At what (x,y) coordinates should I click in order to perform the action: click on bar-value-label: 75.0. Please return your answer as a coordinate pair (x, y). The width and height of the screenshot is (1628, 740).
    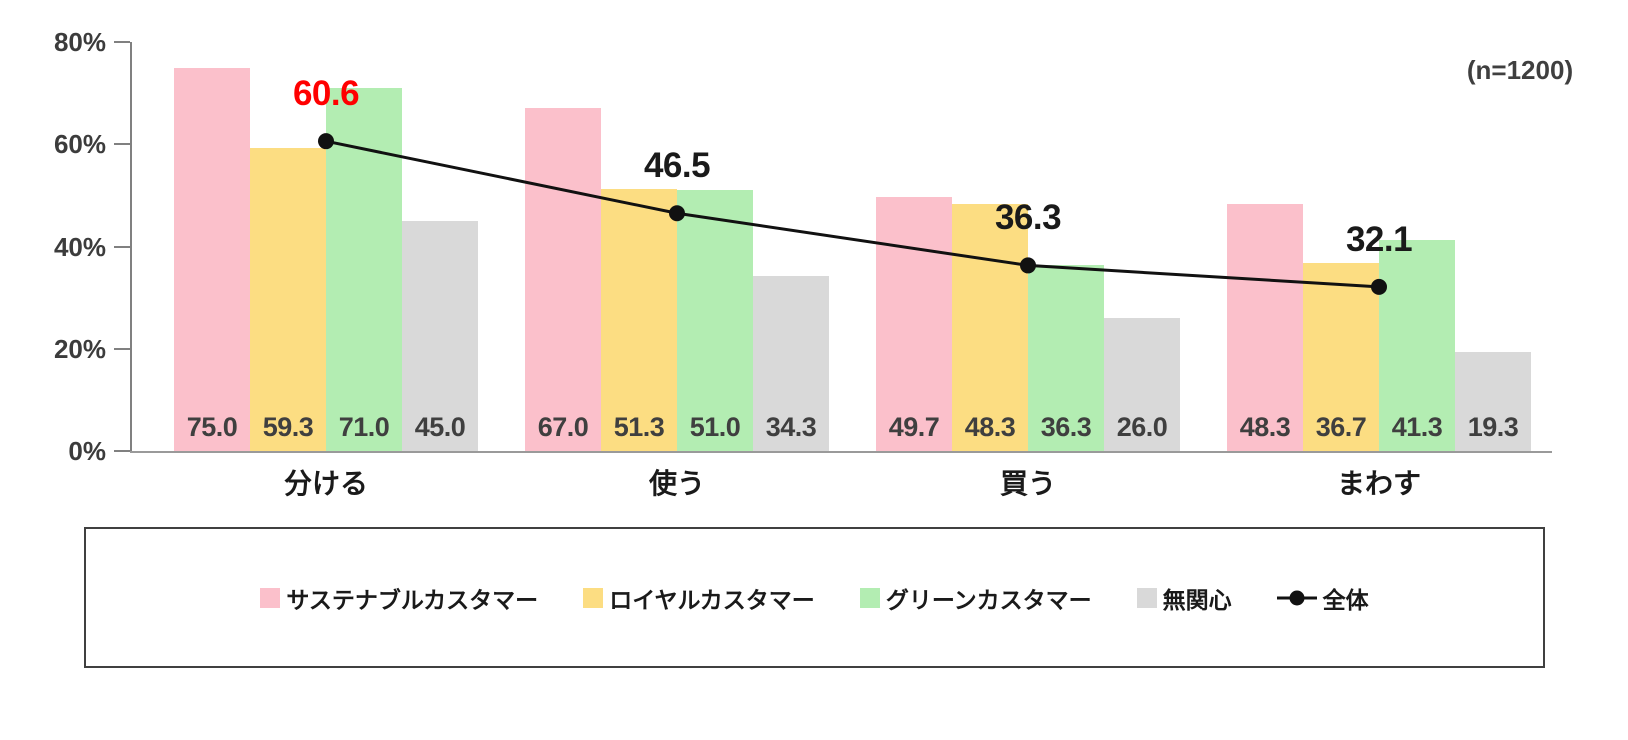
    Looking at the image, I should click on (212, 427).